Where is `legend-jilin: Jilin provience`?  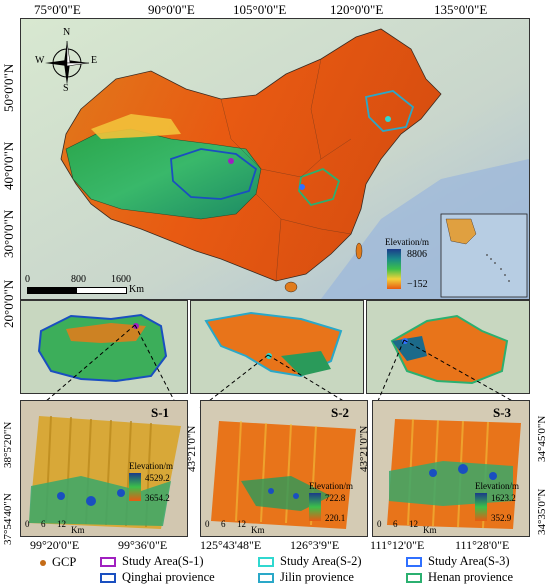 legend-jilin: Jilin provience is located at coordinates (306, 577).